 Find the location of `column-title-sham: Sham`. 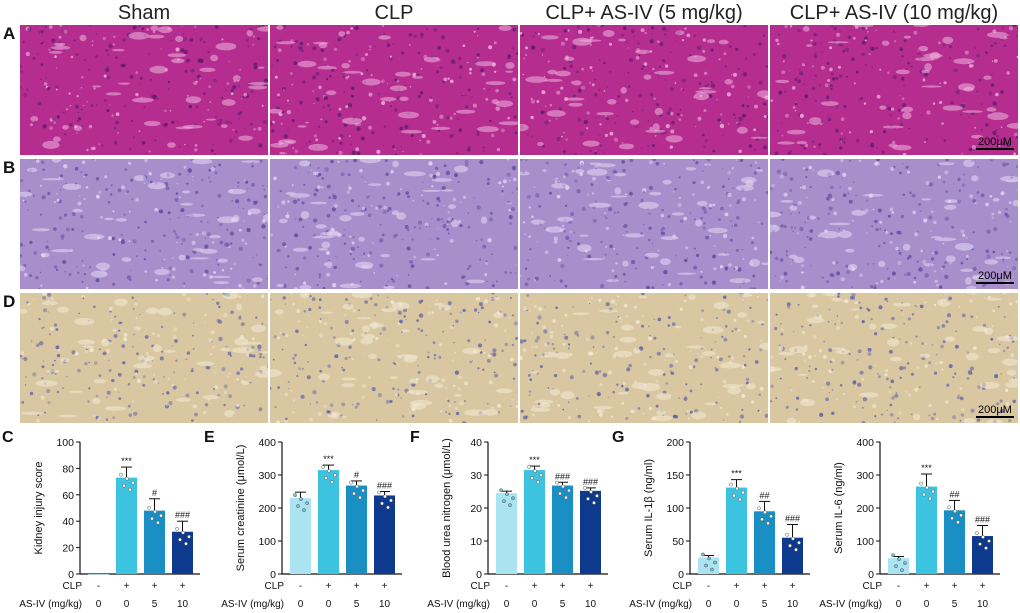

column-title-sham: Sham is located at coordinates (144, 13).